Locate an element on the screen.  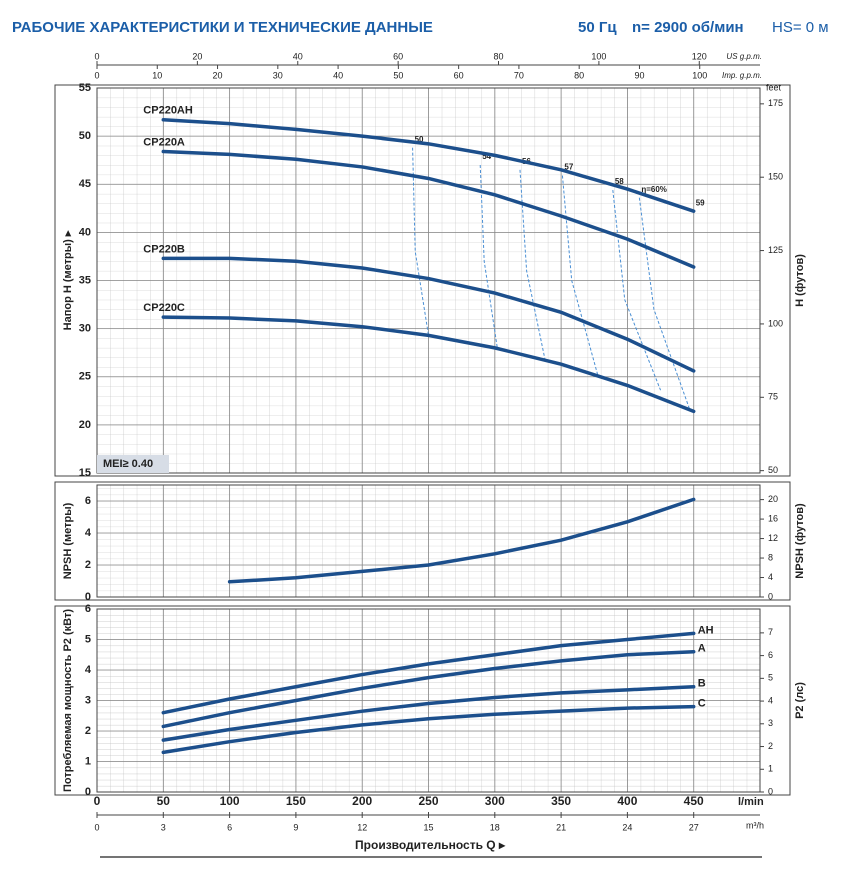
y-tick-label: 55 is located at coordinates (85, 88).